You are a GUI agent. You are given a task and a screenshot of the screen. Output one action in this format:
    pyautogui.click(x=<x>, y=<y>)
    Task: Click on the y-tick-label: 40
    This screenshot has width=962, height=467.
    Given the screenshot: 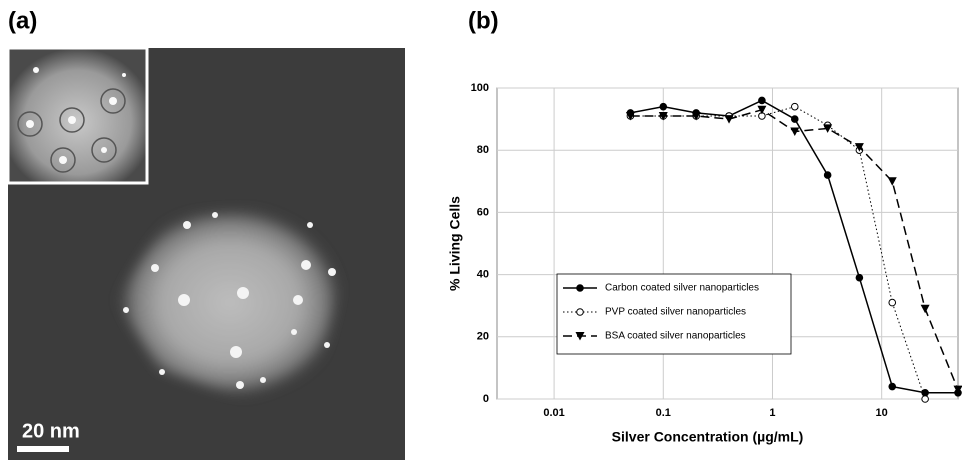 What is the action you would take?
    pyautogui.click(x=483, y=275)
    